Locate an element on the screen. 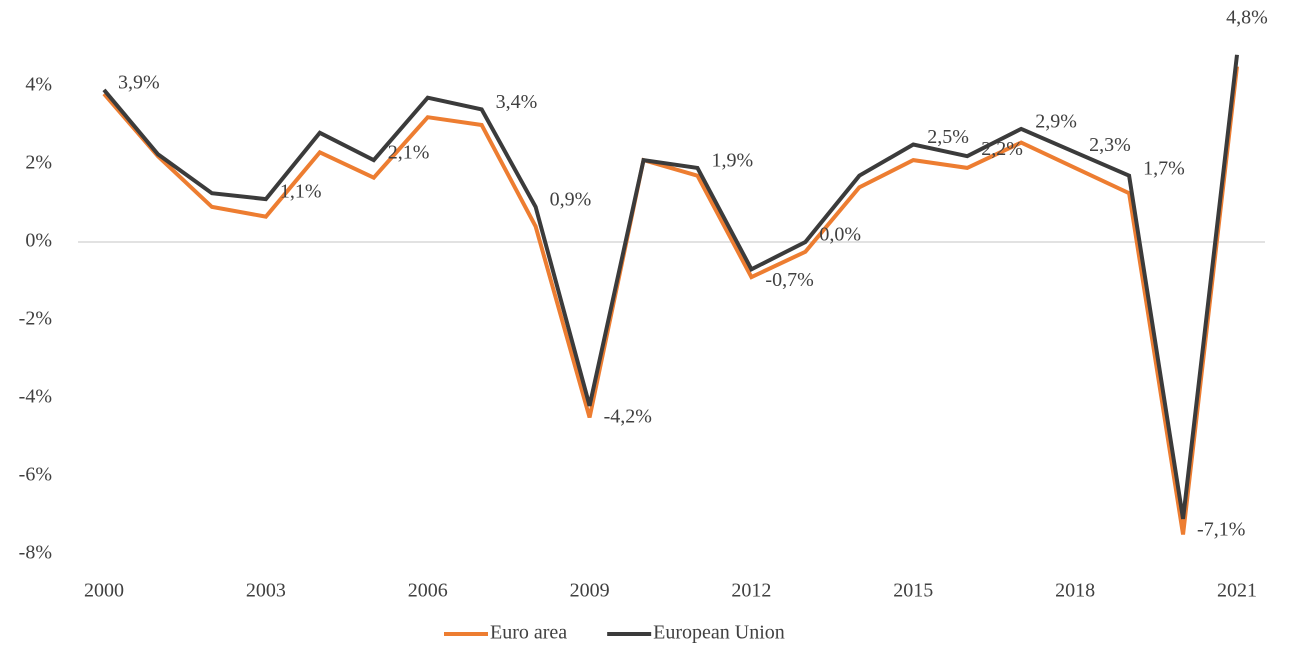 The image size is (1300, 648). data-label: 2,9% is located at coordinates (1056, 121).